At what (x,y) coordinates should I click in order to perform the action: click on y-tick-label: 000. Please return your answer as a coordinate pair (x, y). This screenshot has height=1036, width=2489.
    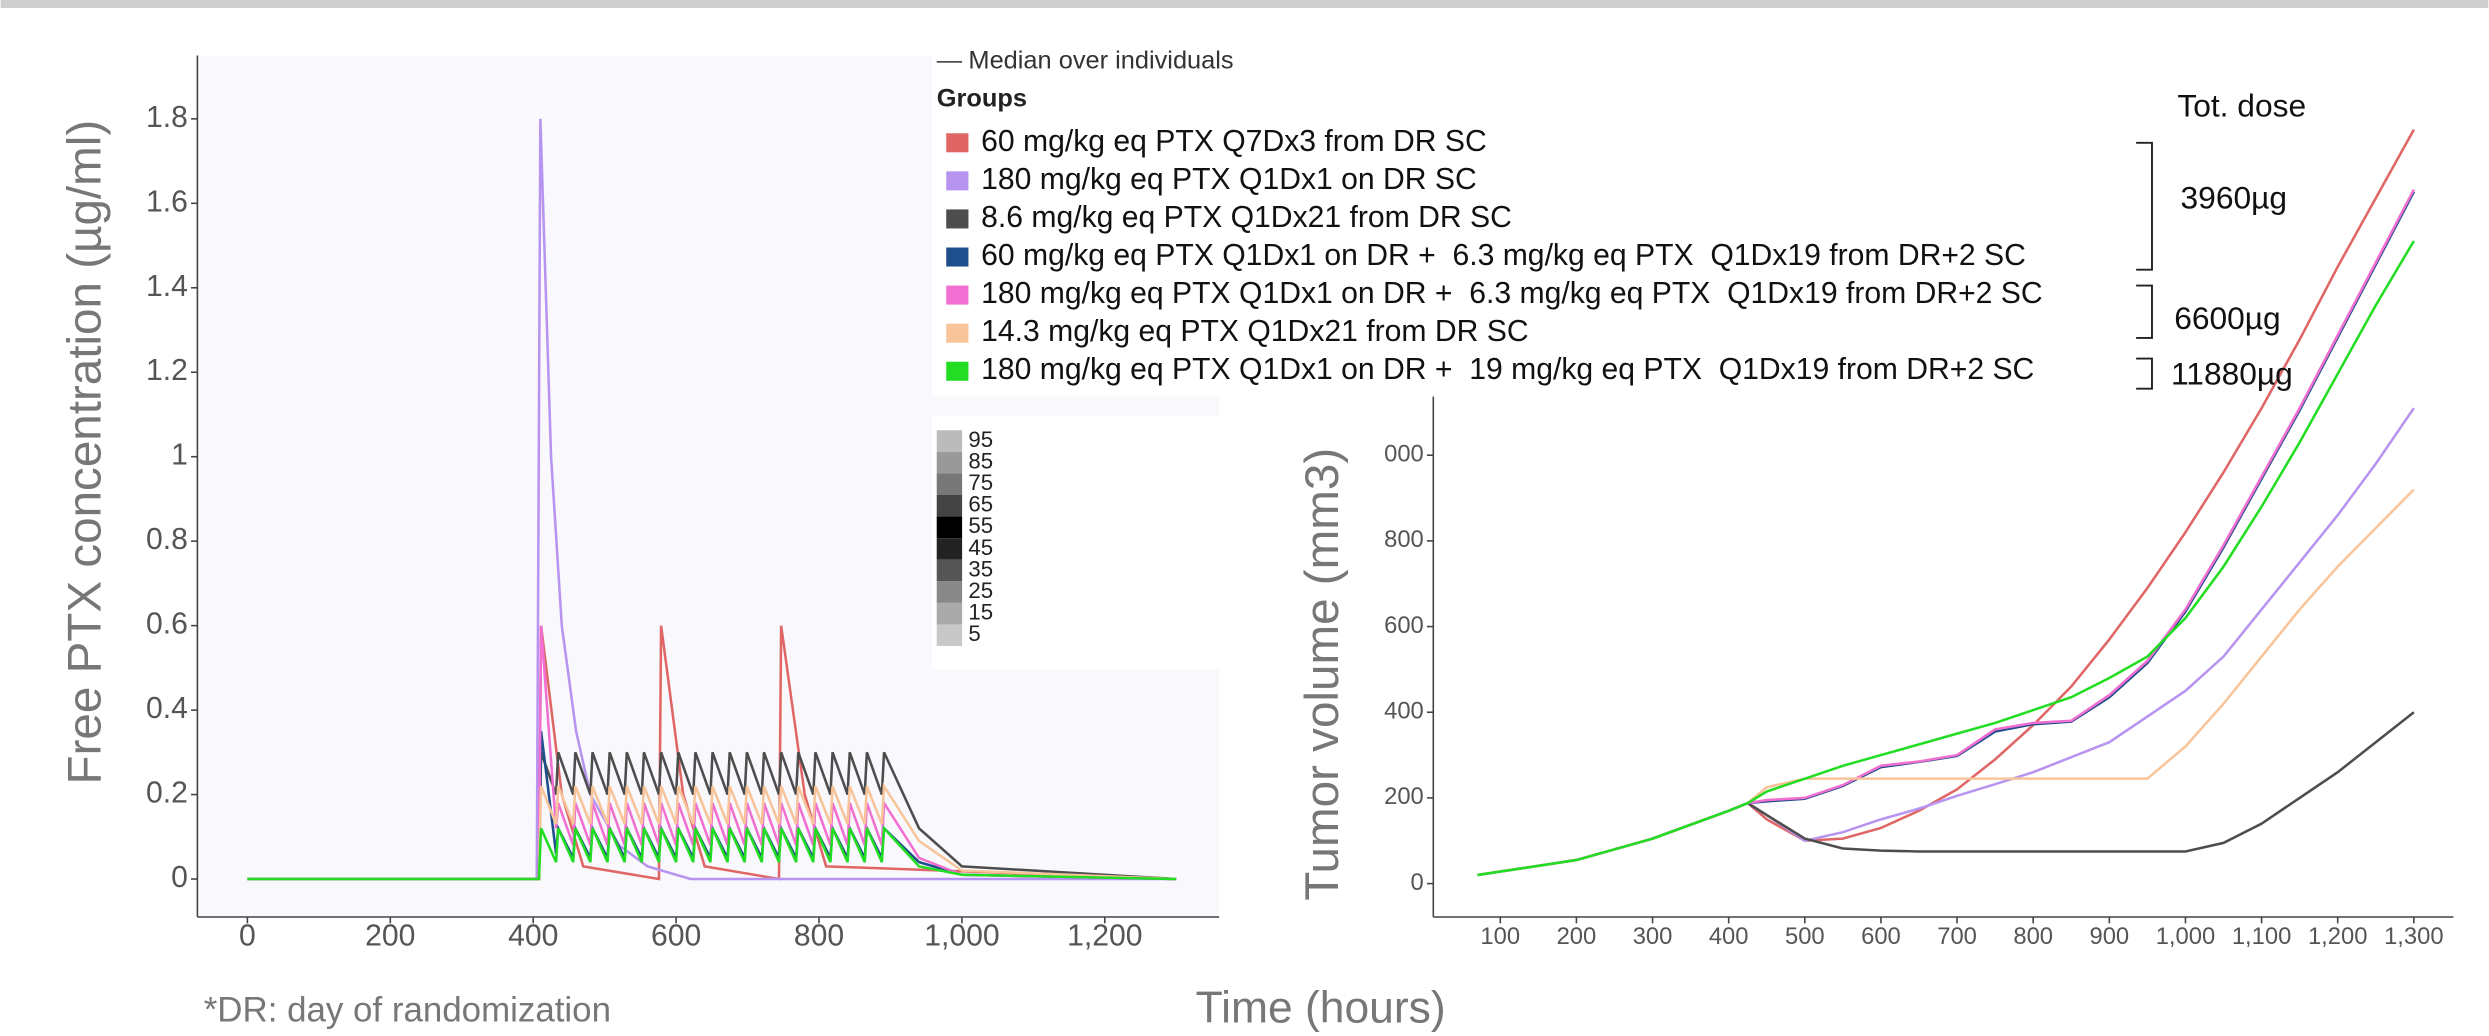
    Looking at the image, I should click on (1404, 453).